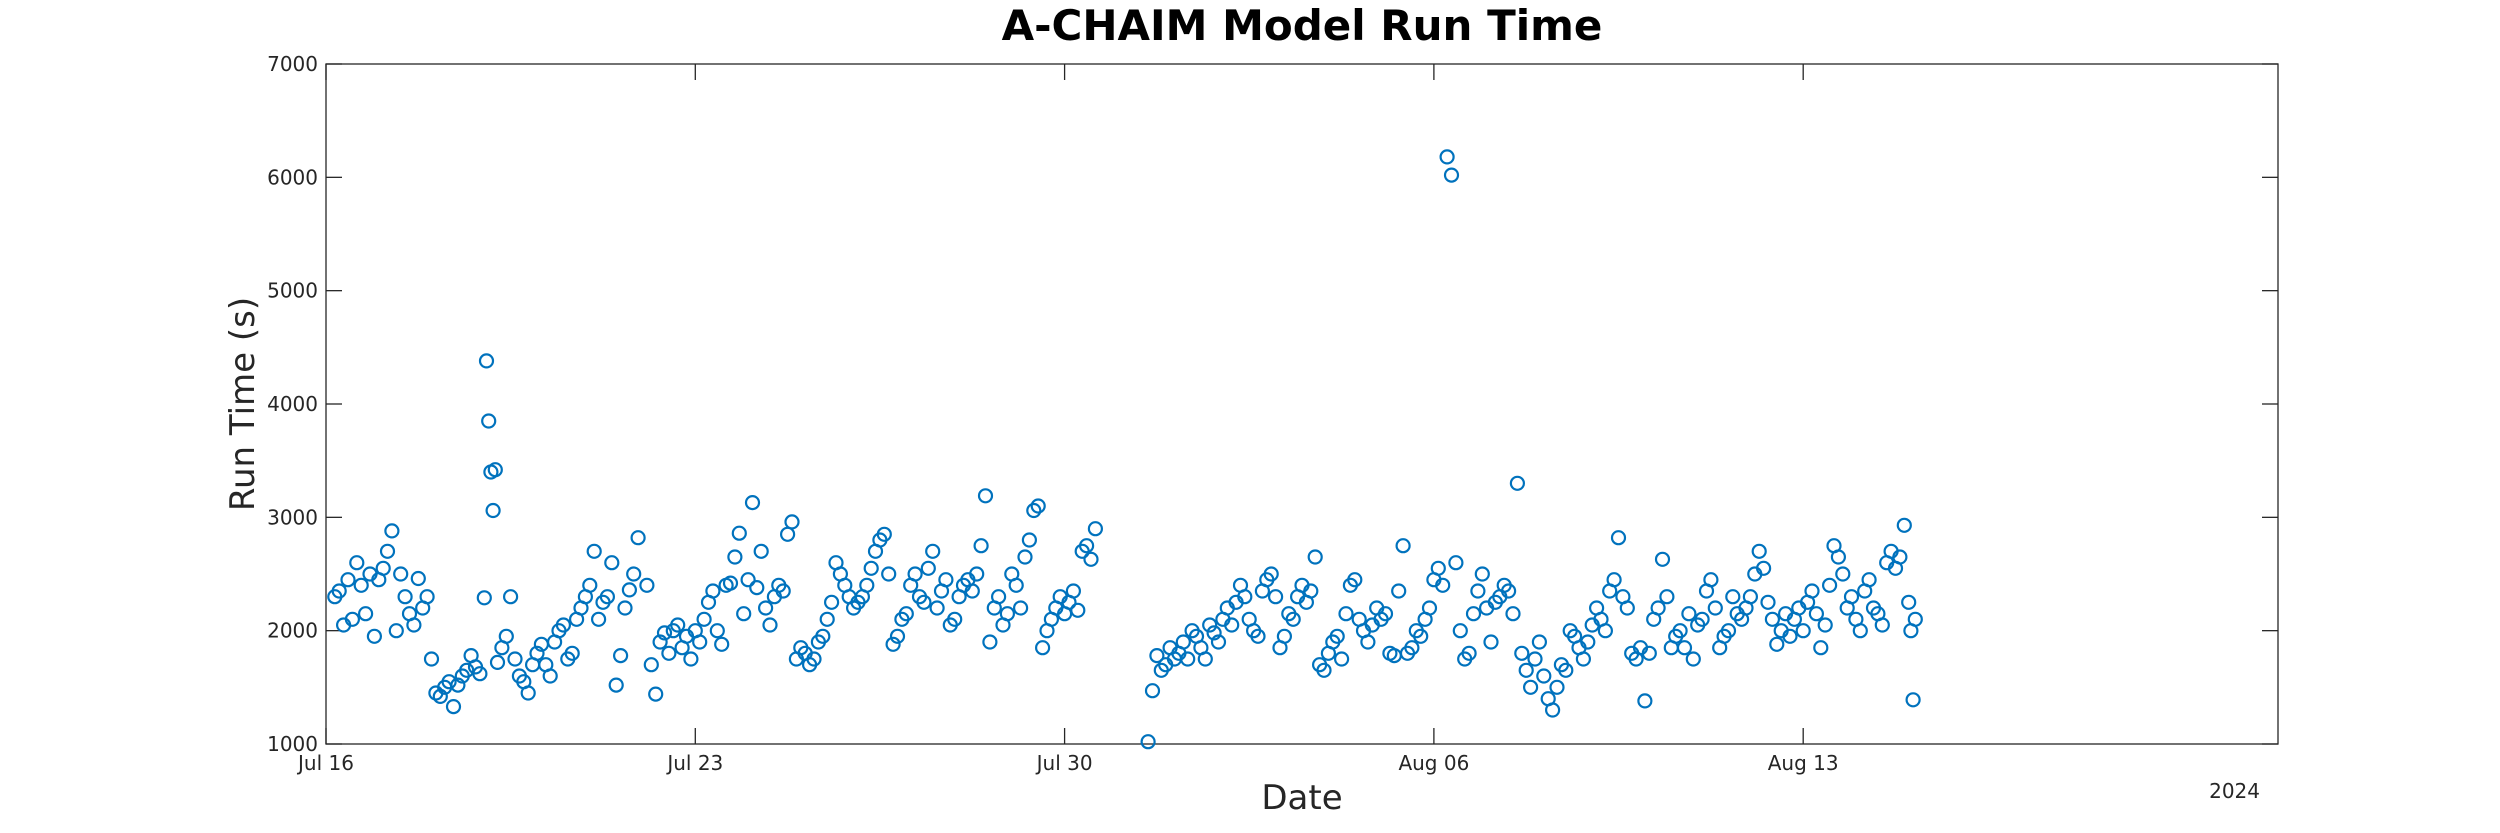 The image size is (2500, 833). Describe the element at coordinates (292, 291) in the screenshot. I see `y-tick-label: 5000` at that location.